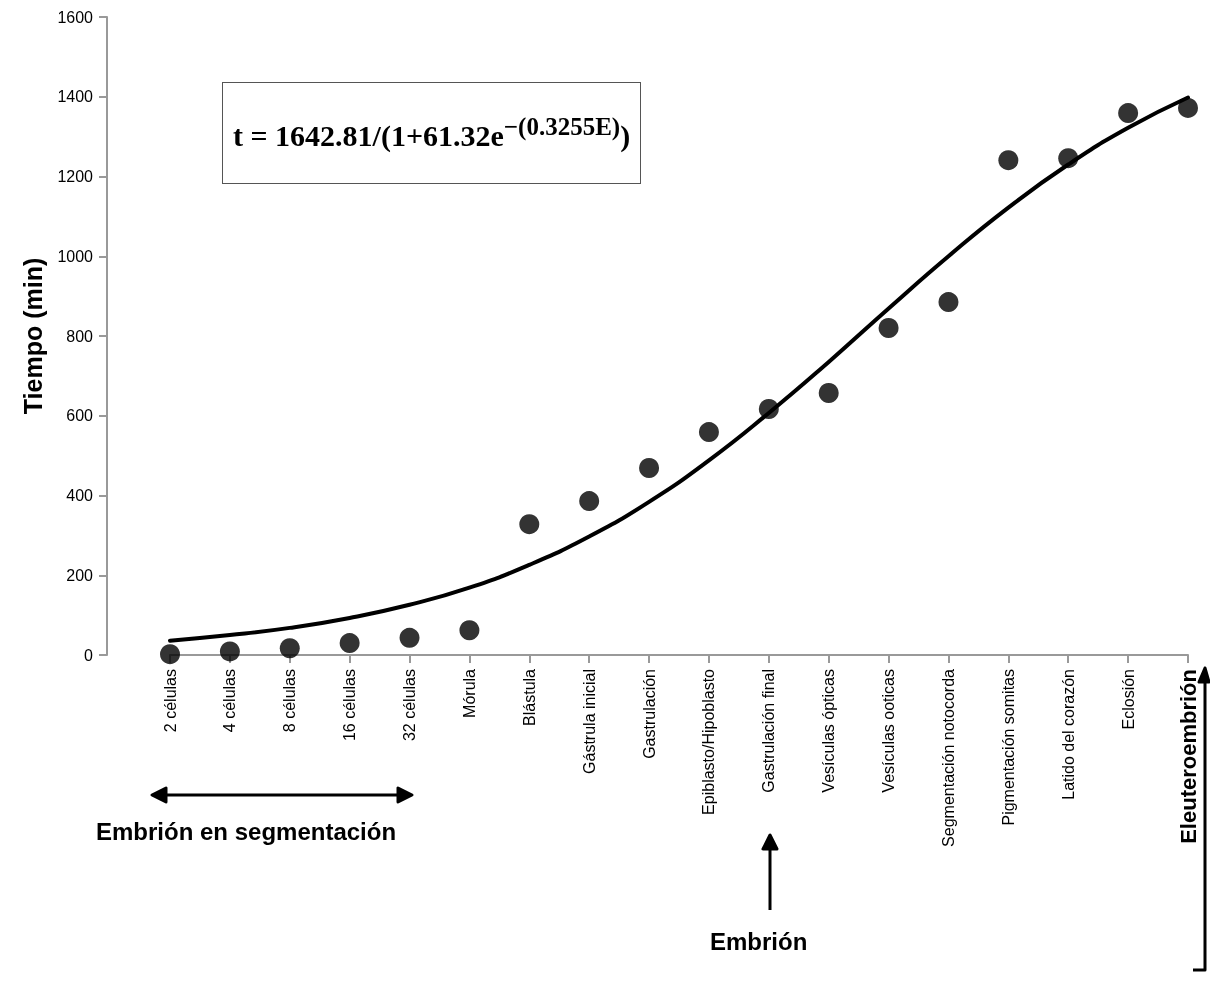 This screenshot has height=994, width=1210. Describe the element at coordinates (410, 705) in the screenshot. I see `x-tick-label: 32 células` at that location.